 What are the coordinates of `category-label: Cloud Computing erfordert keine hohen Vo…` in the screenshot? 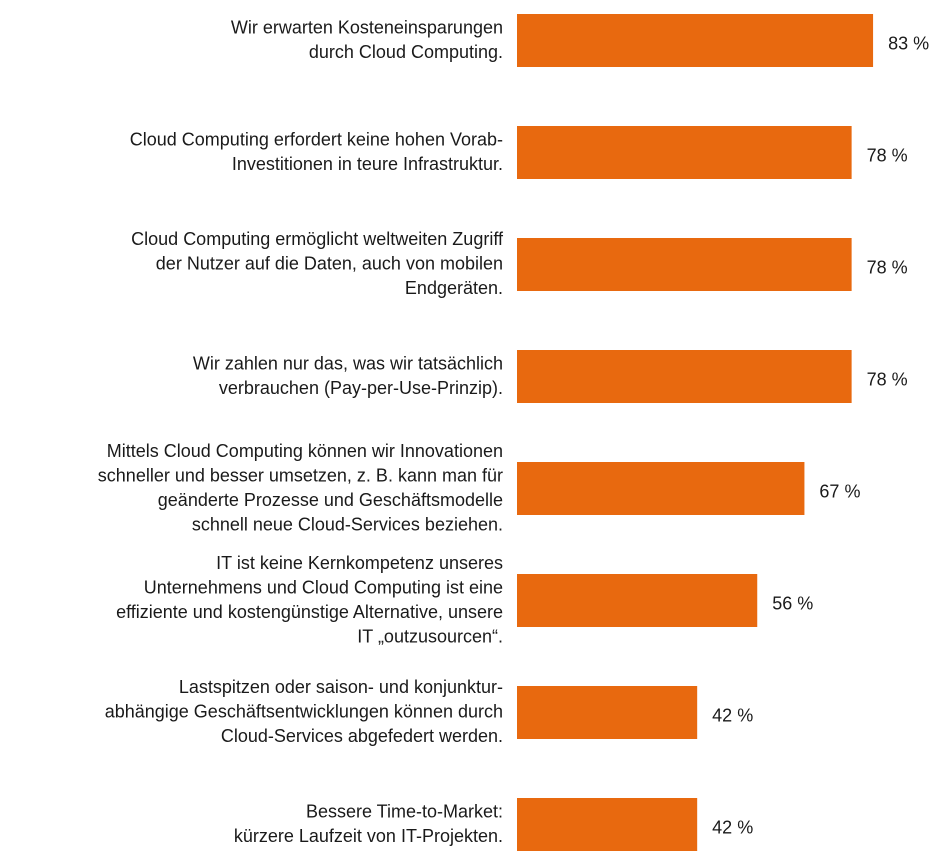 It's located at (316, 151).